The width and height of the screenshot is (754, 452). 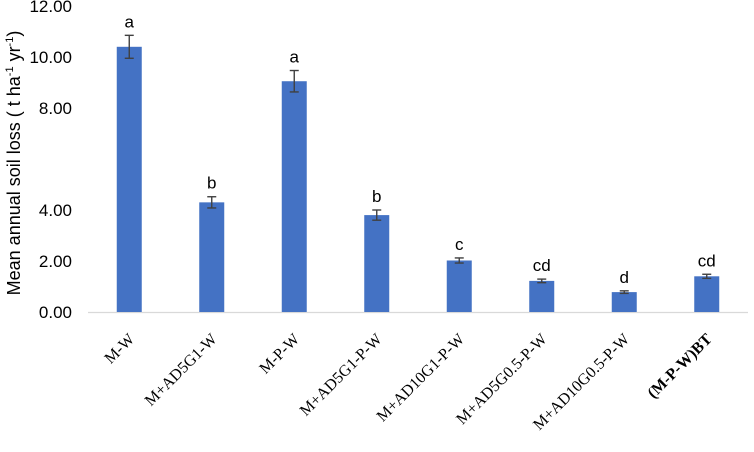 I want to click on svg-text:Mean annual soil loss ( t ha-1: Mean annual soil loss ( t ha-1 yr-1), so click(x=14, y=163).